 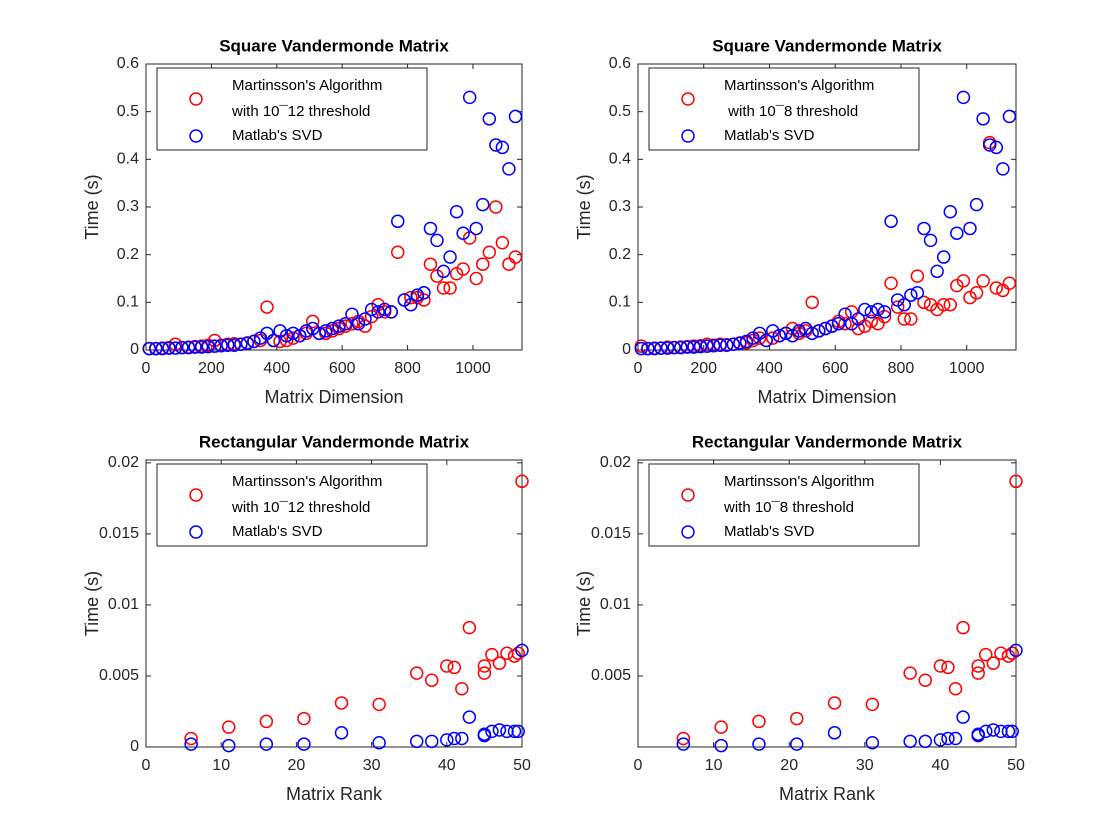 What do you see at coordinates (334, 45) in the screenshot?
I see `chart-title: Square Vandermonde Matrix` at bounding box center [334, 45].